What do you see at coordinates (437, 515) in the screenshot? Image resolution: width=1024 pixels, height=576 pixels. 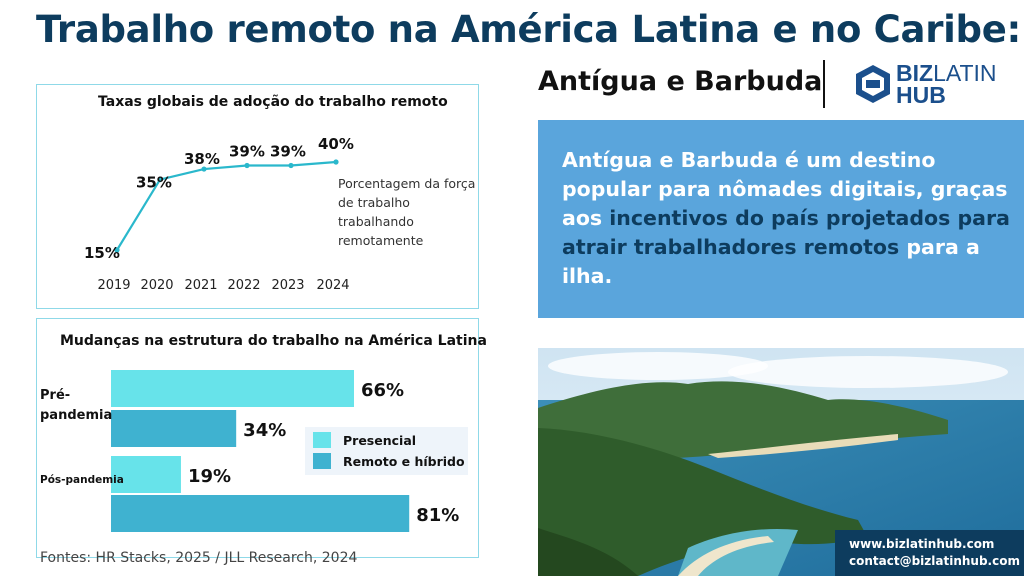 I see `bar-label-remoto-pos: 81%` at bounding box center [437, 515].